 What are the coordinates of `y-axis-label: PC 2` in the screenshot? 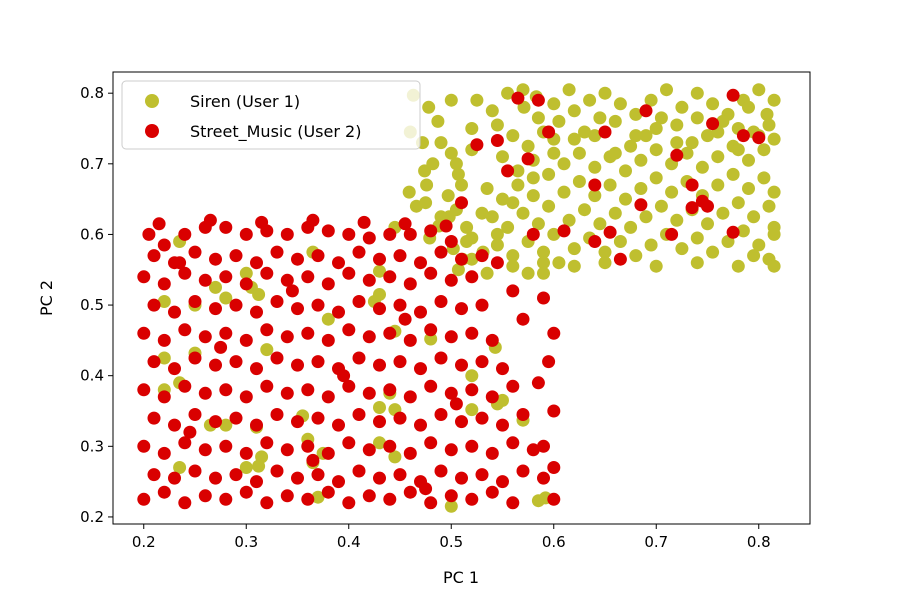 It's located at (46, 298).